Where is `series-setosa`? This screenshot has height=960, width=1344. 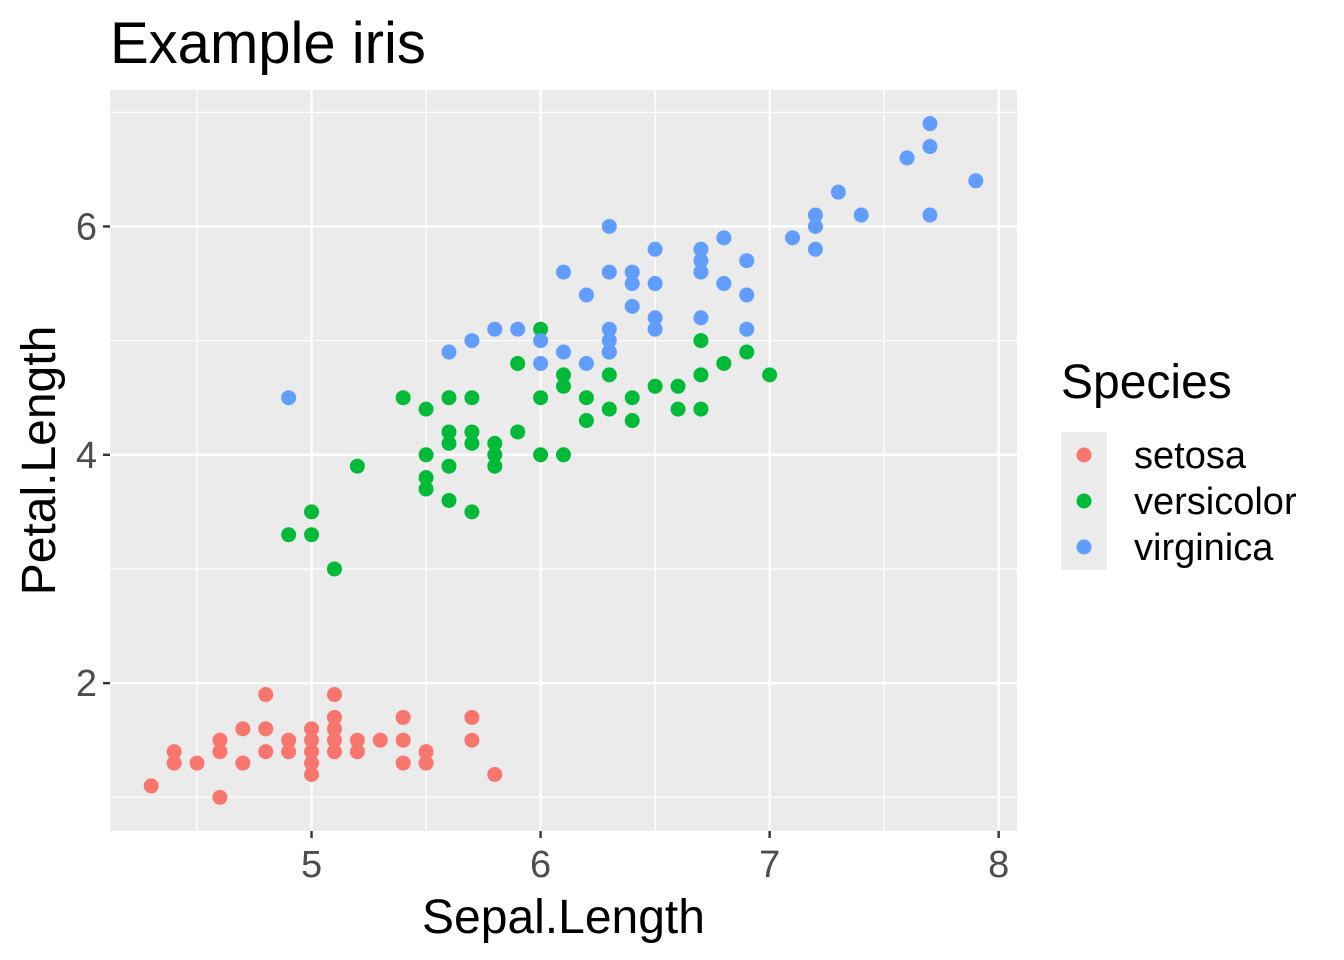
series-setosa is located at coordinates (323, 746).